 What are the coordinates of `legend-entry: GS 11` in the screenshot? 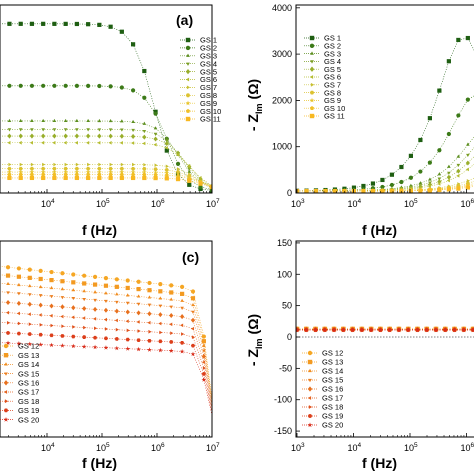 It's located at (334, 116).